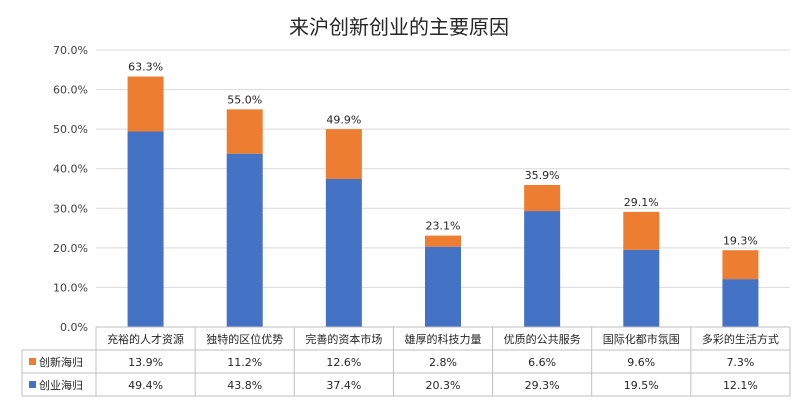  Describe the element at coordinates (74, 327) in the screenshot. I see `y-tick-label: 0.0%` at that location.